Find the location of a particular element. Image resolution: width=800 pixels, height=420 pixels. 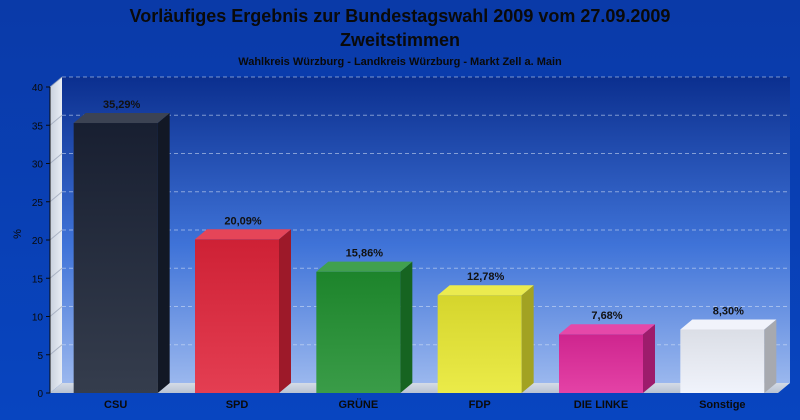

x-tick-label: SPD is located at coordinates (237, 405).